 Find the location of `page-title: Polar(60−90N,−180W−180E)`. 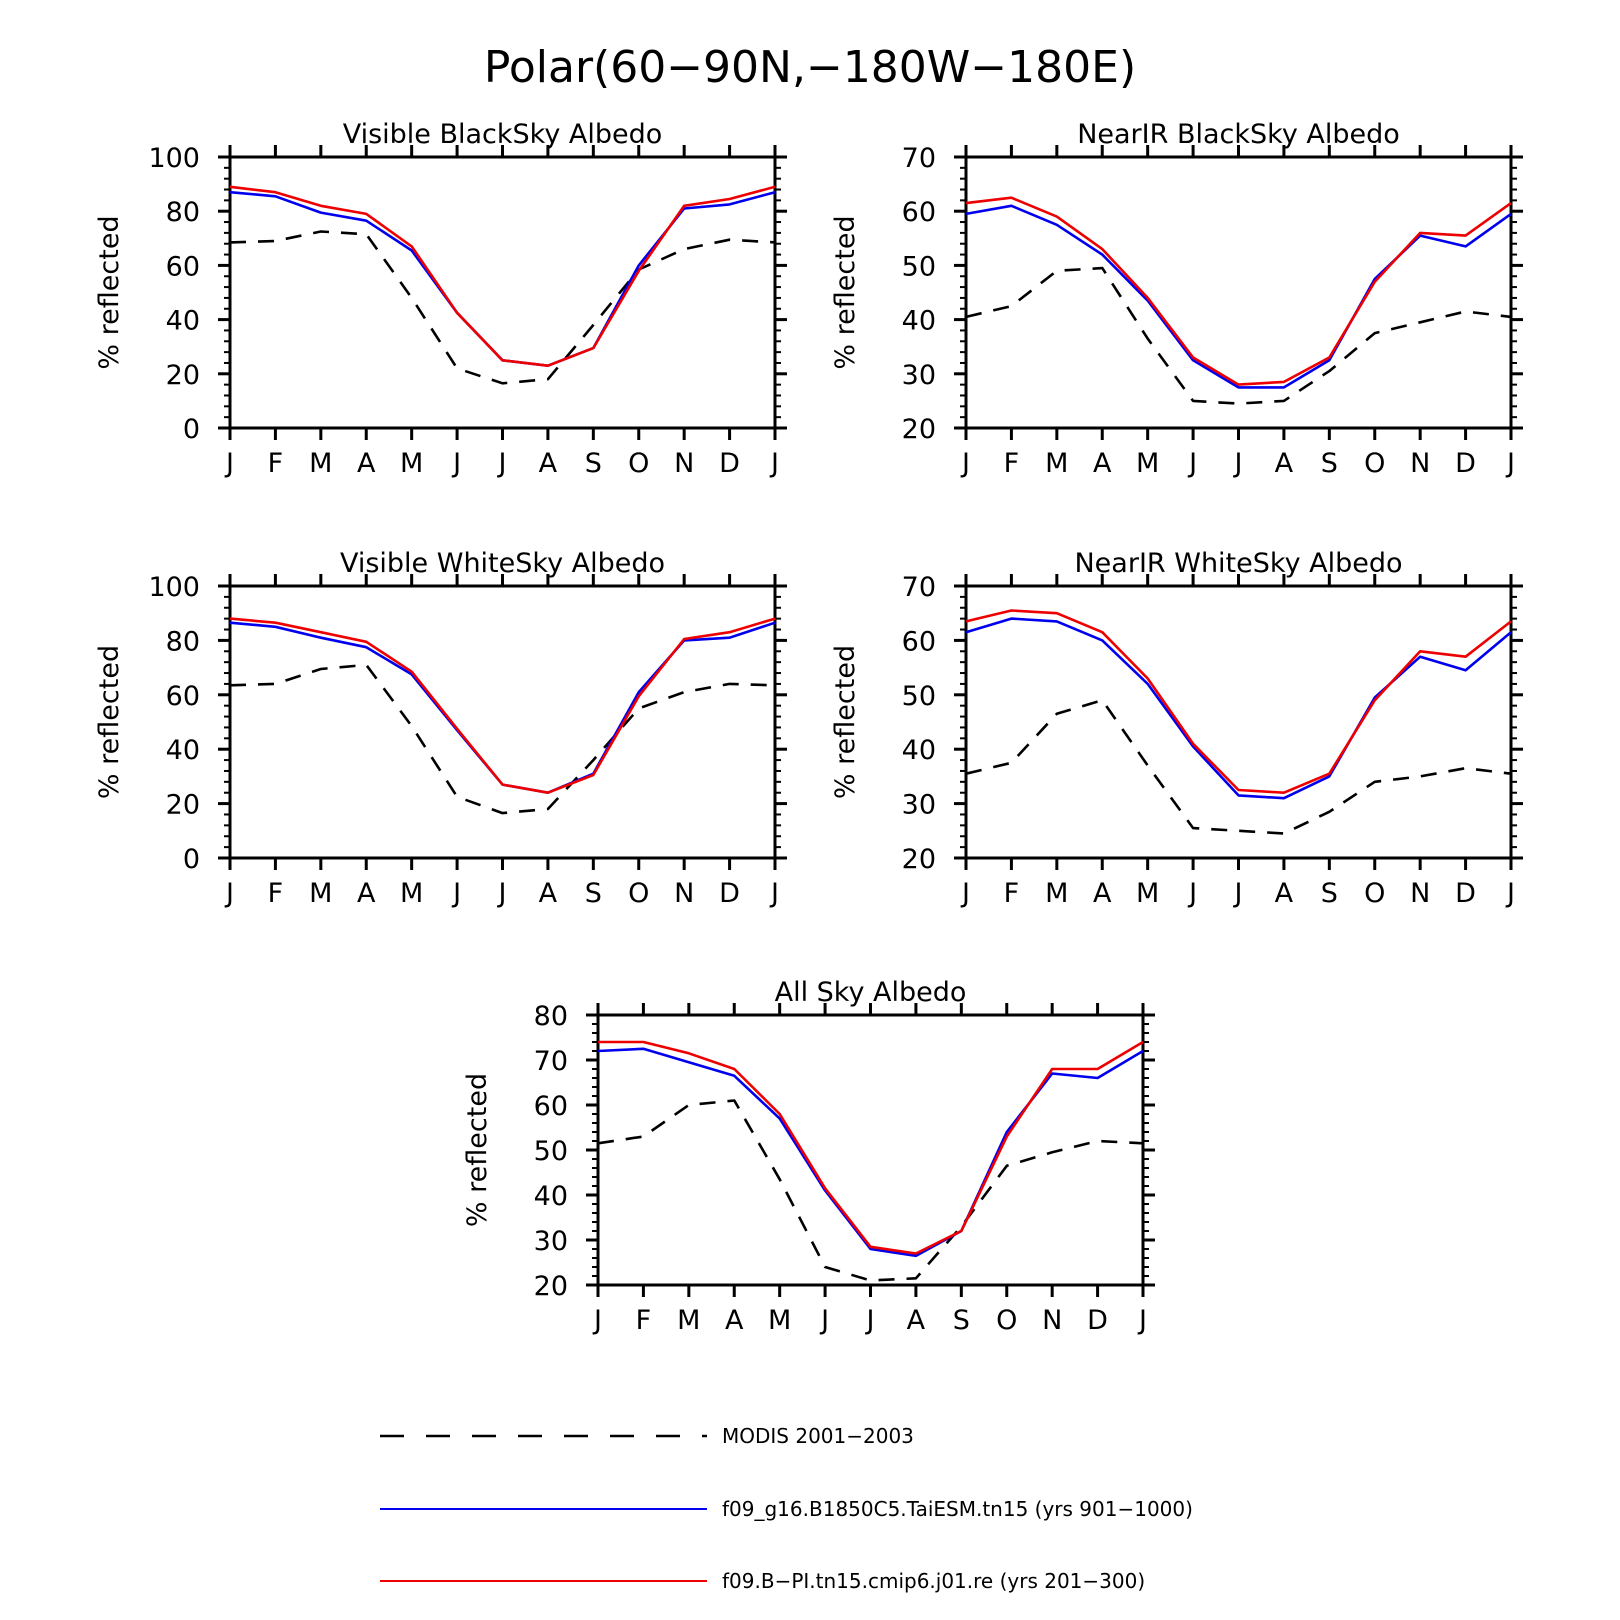

page-title: Polar(60−90N,−180W−180E) is located at coordinates (810, 67).